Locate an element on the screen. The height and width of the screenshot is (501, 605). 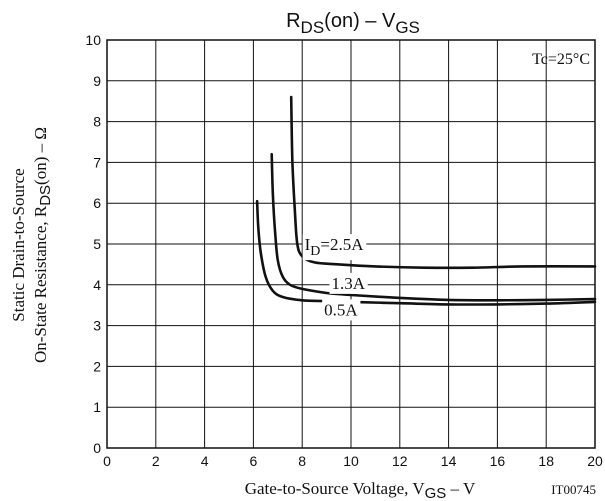
x-tick-labels: 0 2 4 6 8 10 12 14 16 18 20 is located at coordinates (353, 461).